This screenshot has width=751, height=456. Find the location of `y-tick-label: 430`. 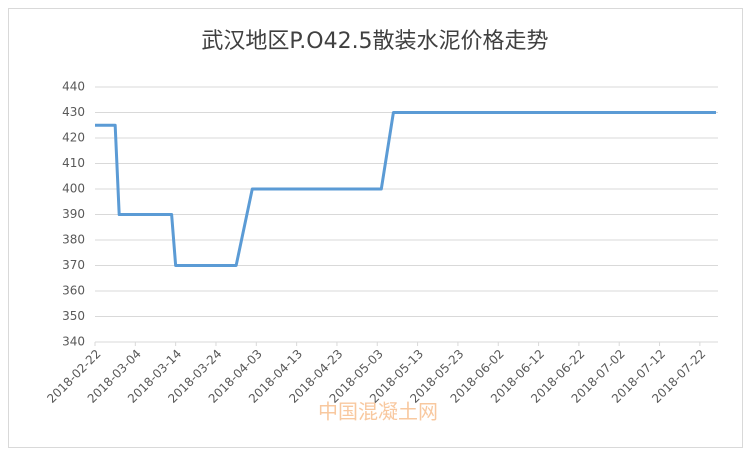

y-tick-label: 430 is located at coordinates (73, 112).